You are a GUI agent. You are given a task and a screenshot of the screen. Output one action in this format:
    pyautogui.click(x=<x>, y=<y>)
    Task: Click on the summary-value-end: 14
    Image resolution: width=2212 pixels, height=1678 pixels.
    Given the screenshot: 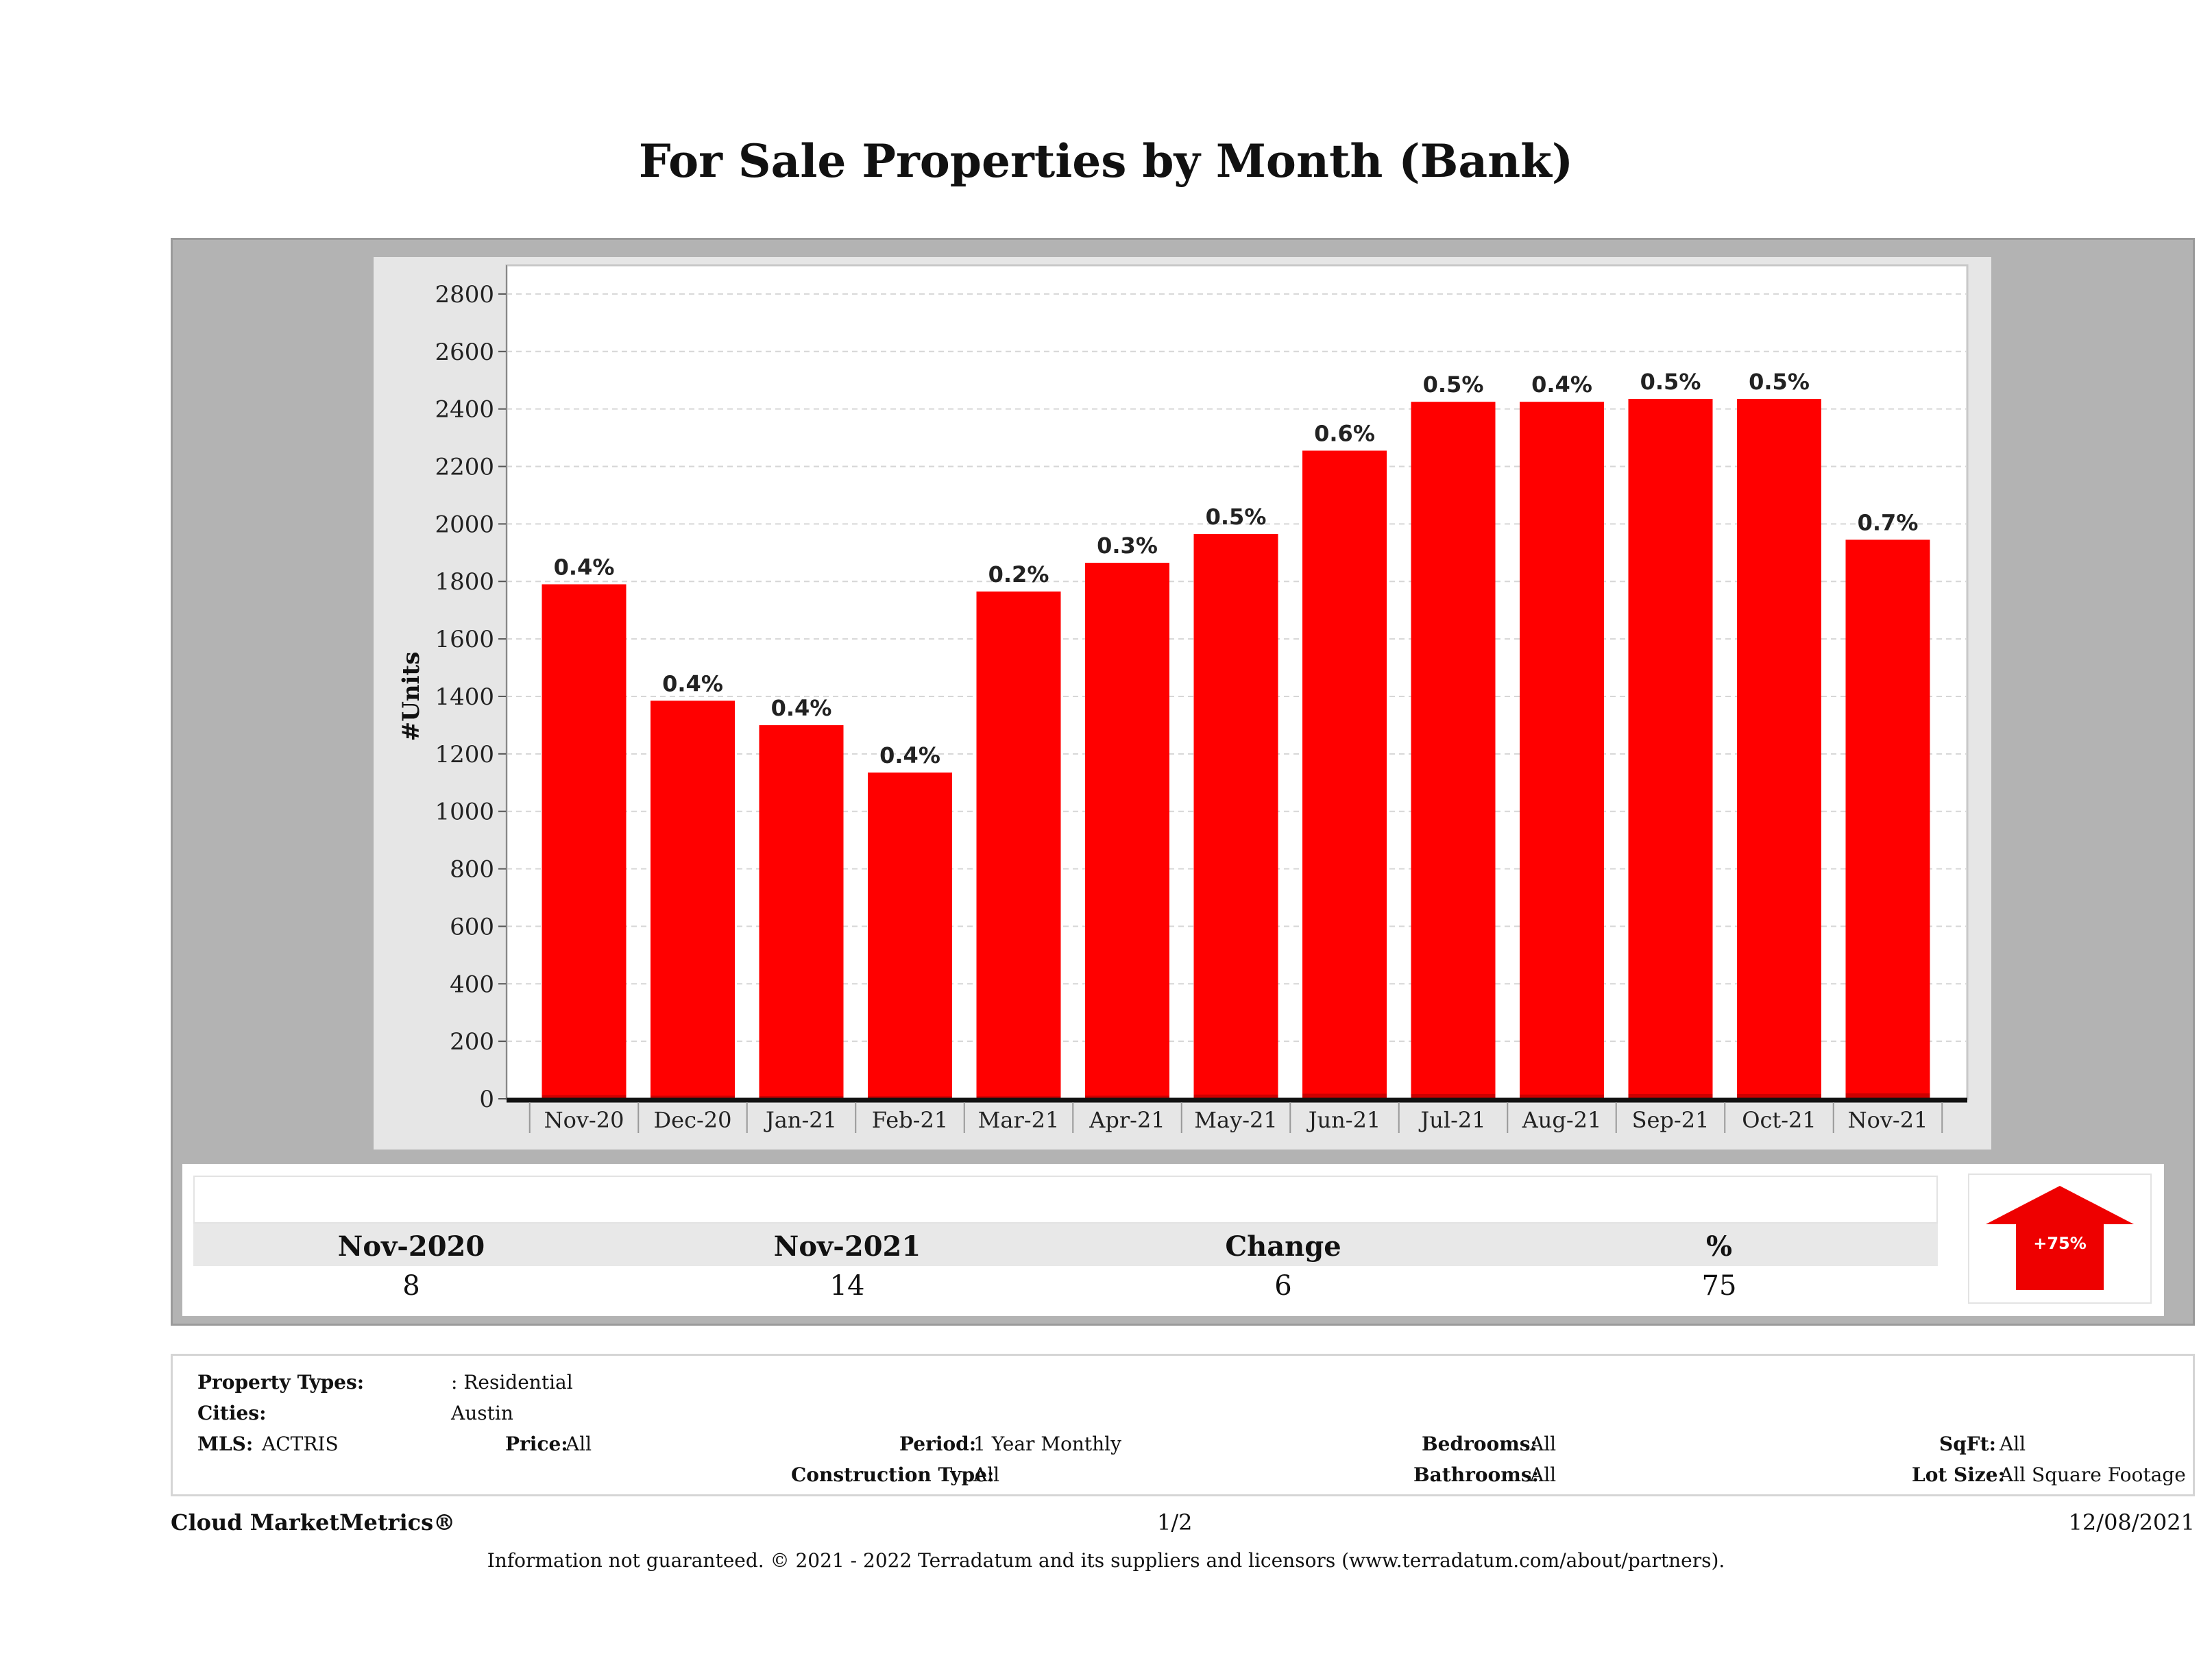 What is the action you would take?
    pyautogui.click(x=847, y=1286)
    